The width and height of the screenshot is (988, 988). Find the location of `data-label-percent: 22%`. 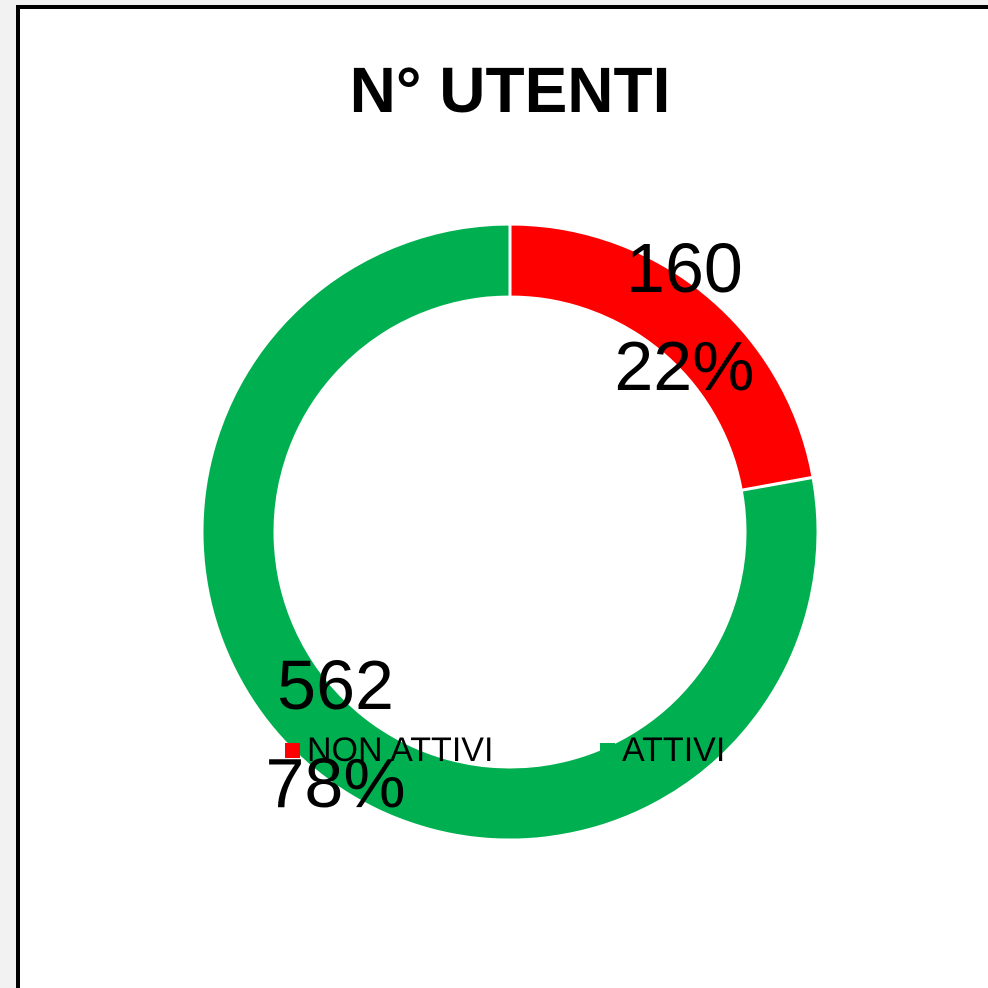

data-label-percent: 22% is located at coordinates (684, 366).